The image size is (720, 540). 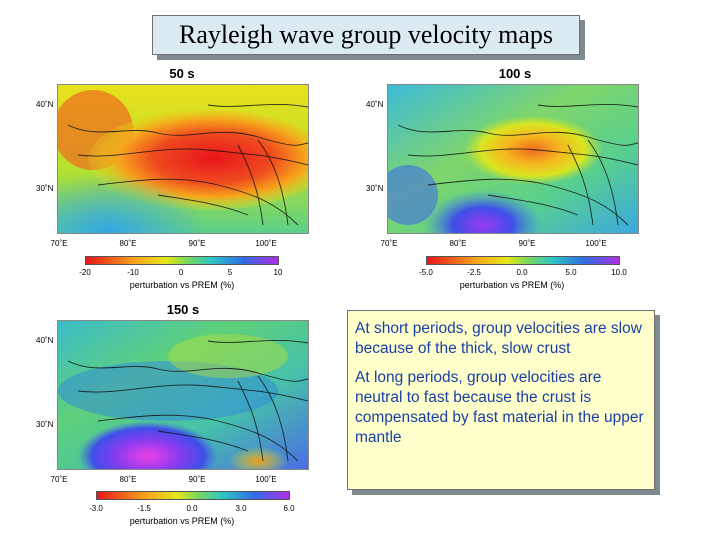 I want to click on map-150s-colorbar-tick: 6.0, so click(x=289, y=508).